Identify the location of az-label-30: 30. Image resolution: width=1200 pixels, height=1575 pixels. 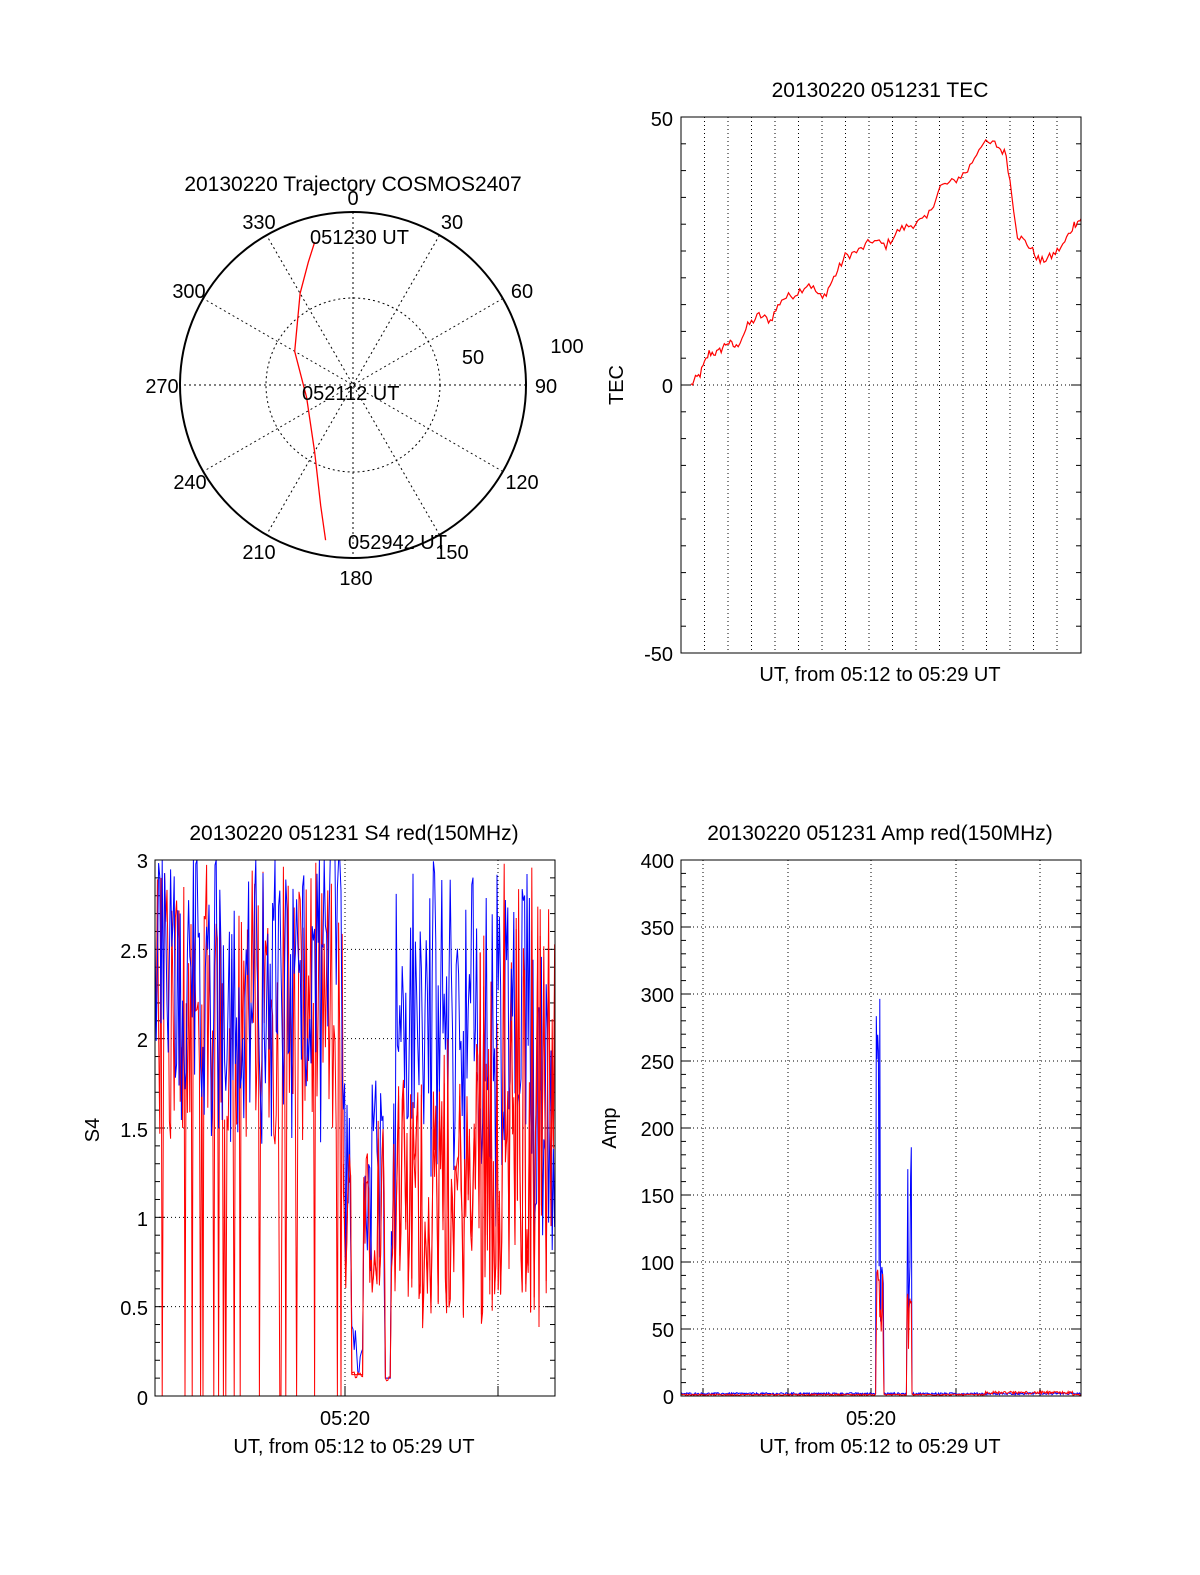
(452, 223).